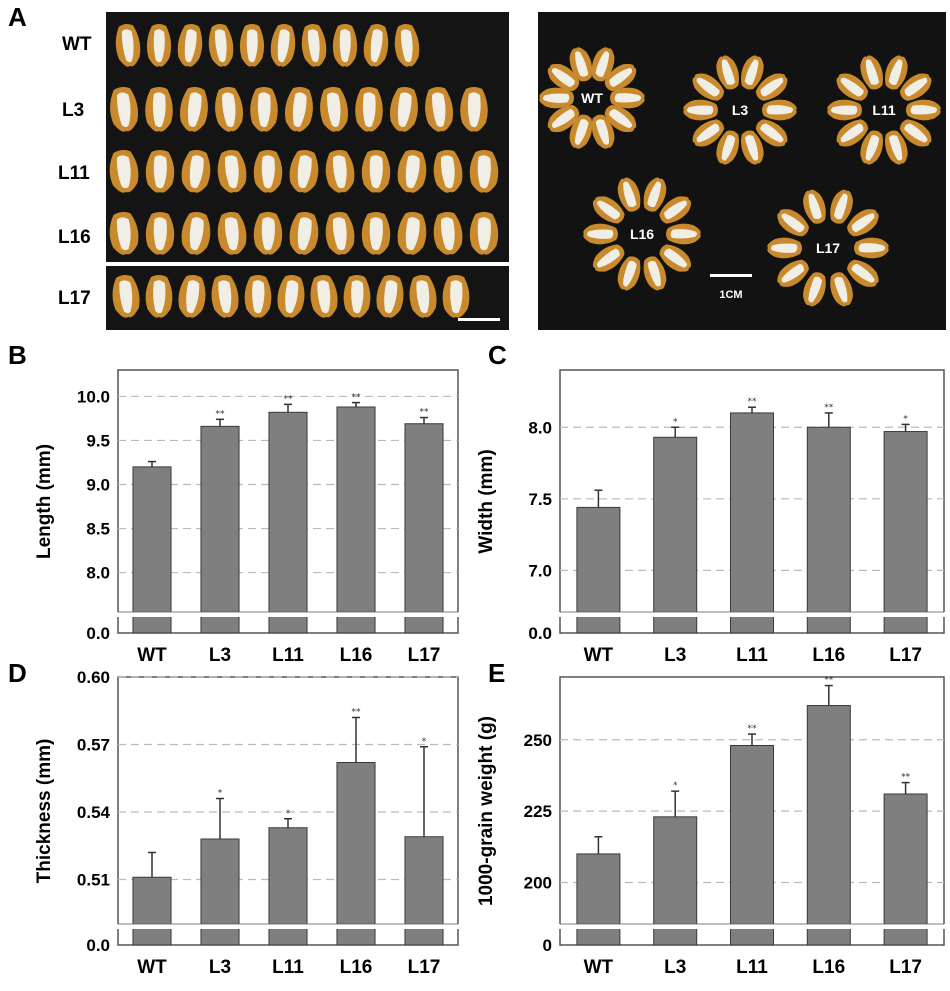 The image size is (950, 991). Describe the element at coordinates (538, 882) in the screenshot. I see `y-tick-label: 200` at that location.